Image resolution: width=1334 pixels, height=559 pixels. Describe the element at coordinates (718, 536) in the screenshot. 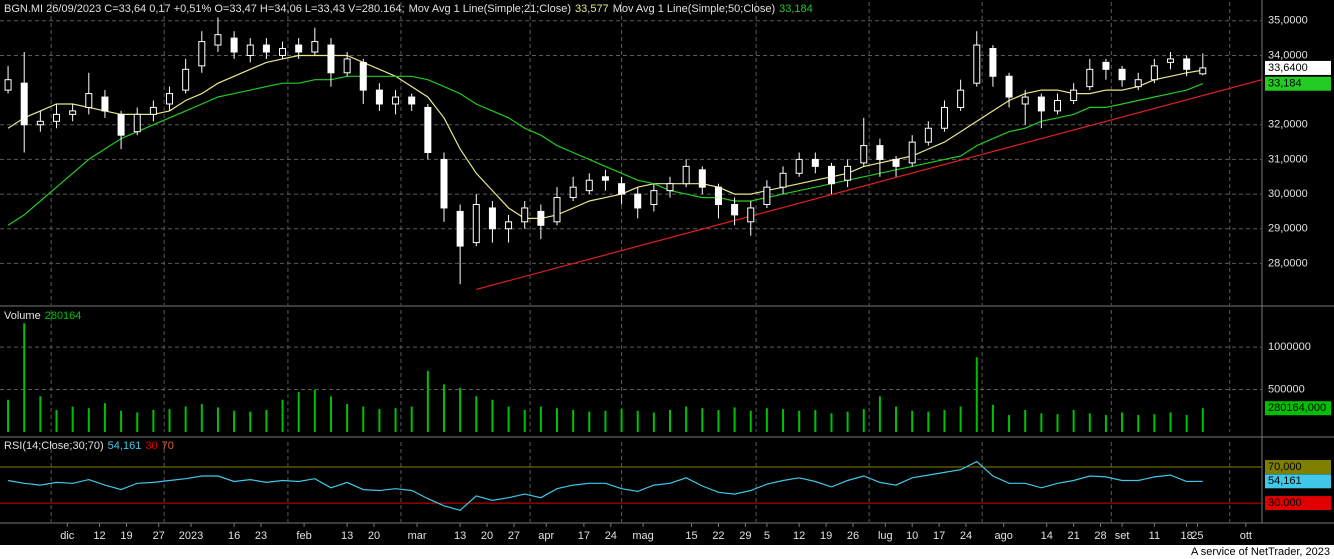

I see `x-tick-label: 22` at that location.